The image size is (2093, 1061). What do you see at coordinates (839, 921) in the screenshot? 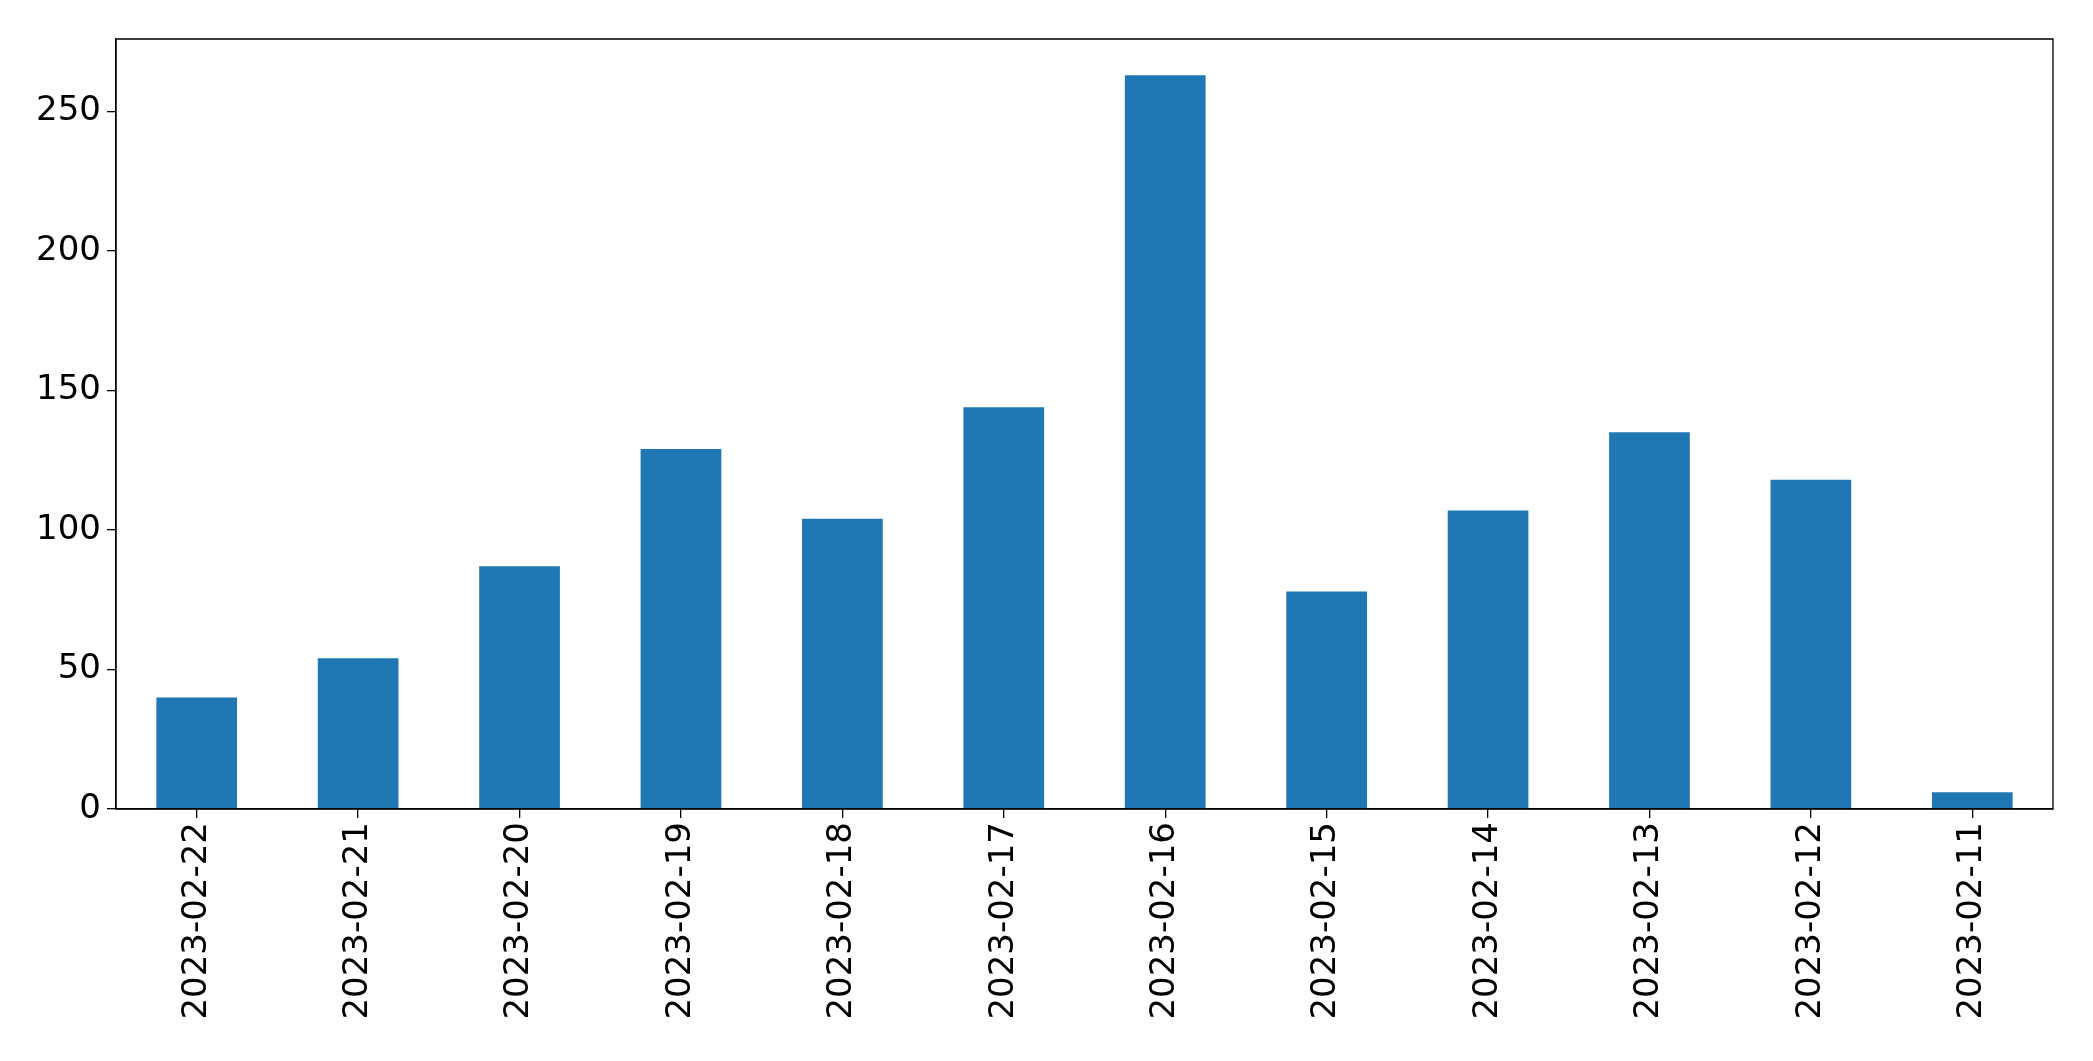
I see `x-tick-label: 2023-02-18` at bounding box center [839, 921].